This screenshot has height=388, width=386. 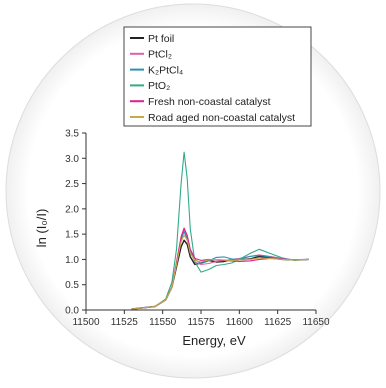 I want to click on legend-box, so click(x=217, y=76).